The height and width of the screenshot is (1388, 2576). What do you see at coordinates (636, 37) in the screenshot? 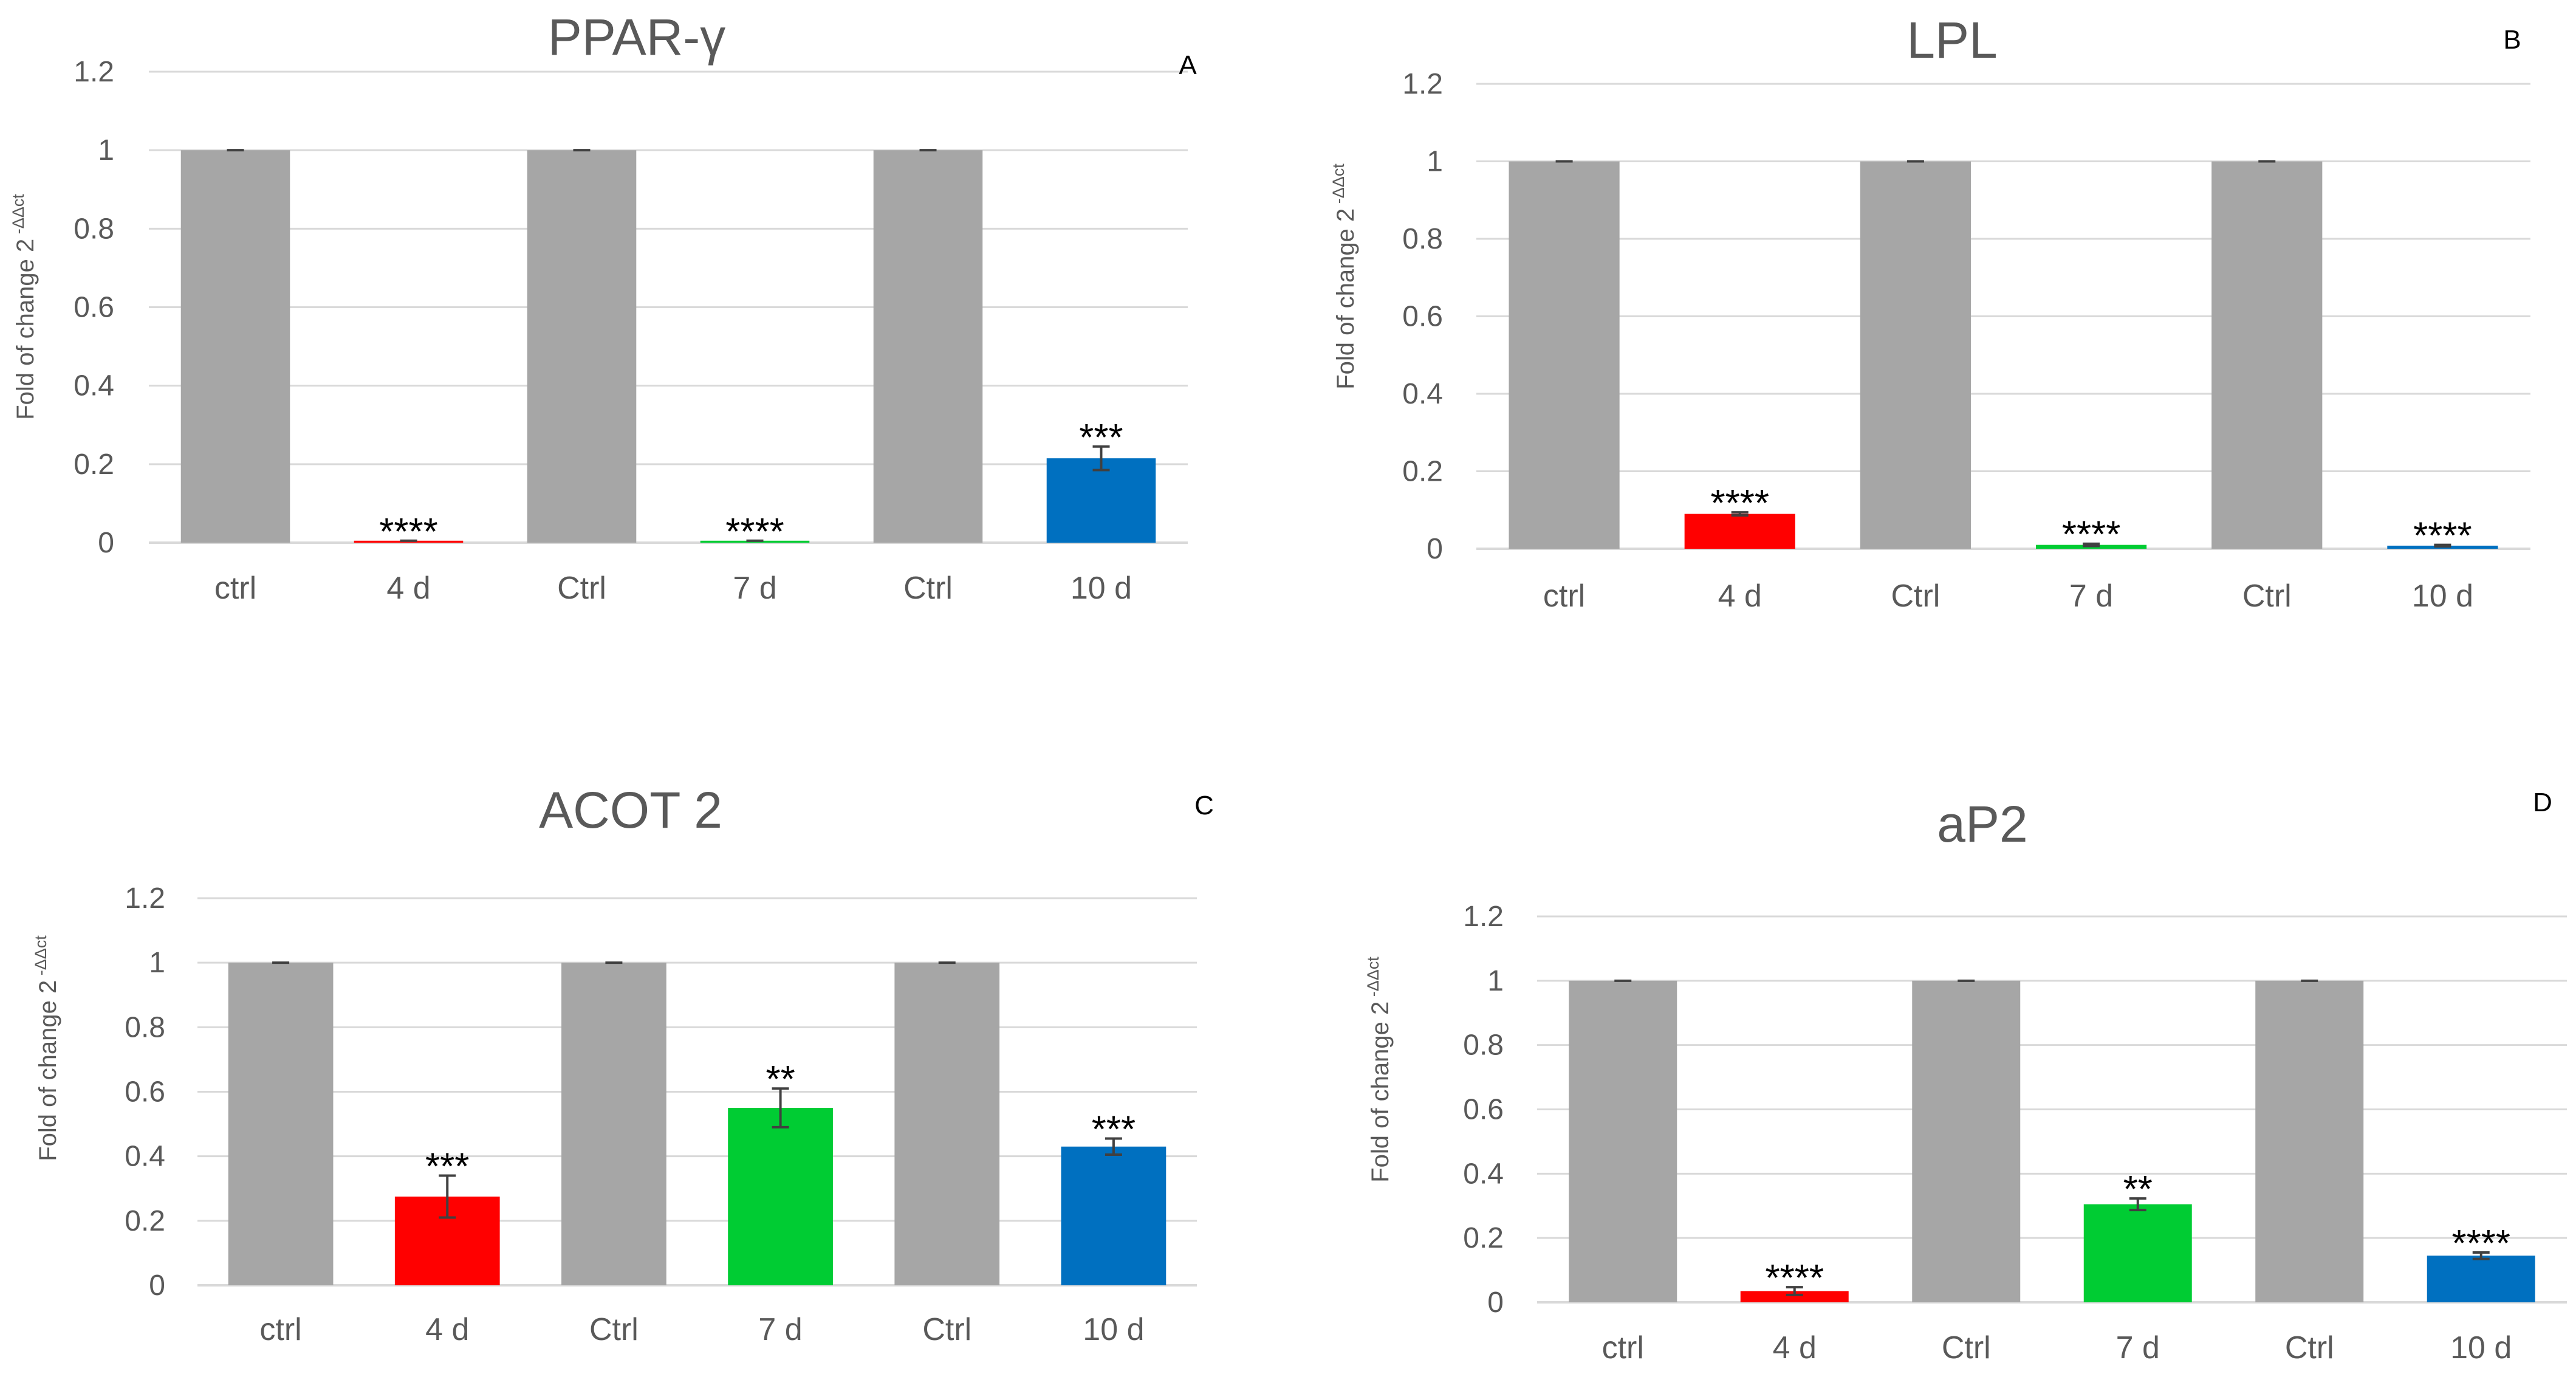
I see `chart-title: PPAR-γ` at bounding box center [636, 37].